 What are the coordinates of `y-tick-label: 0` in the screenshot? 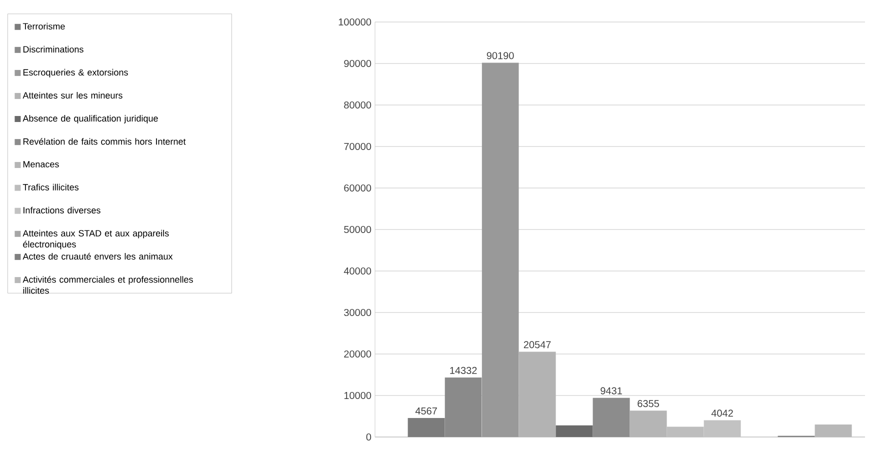 It's located at (369, 437).